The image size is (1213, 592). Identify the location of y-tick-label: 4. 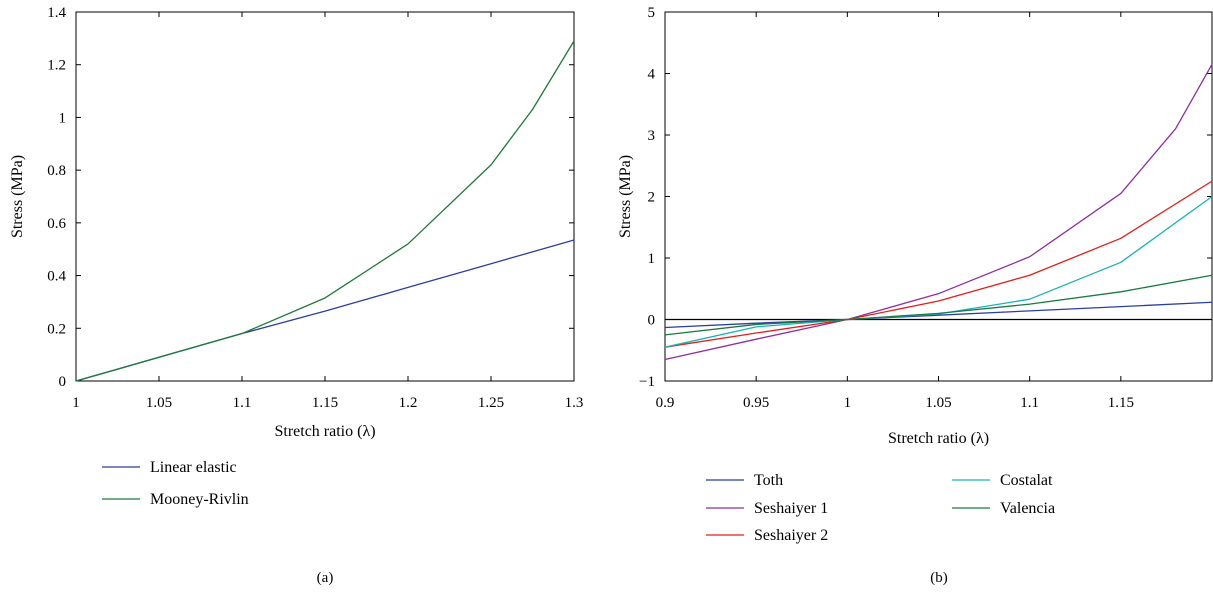
(652, 75).